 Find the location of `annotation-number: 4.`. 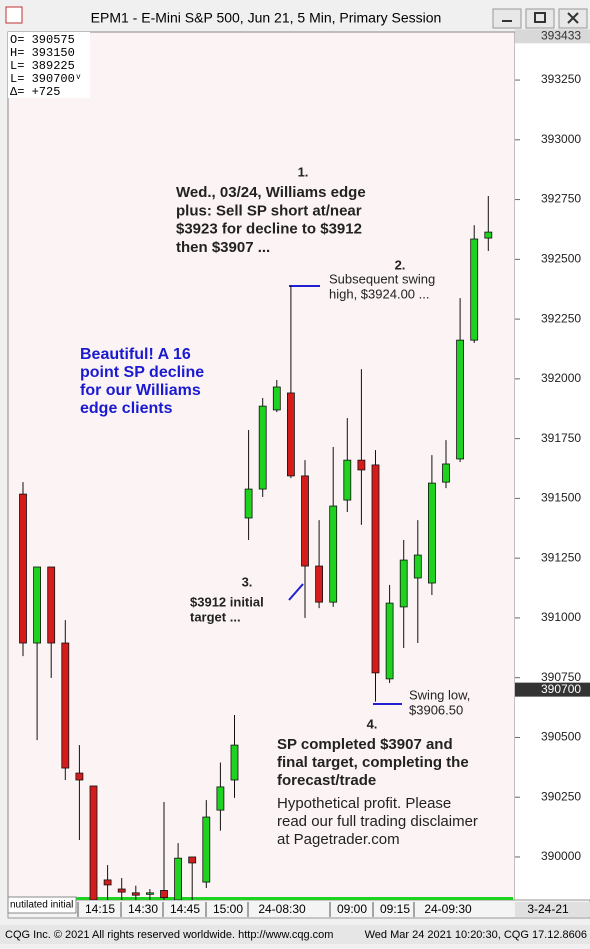

annotation-number: 4. is located at coordinates (372, 723).